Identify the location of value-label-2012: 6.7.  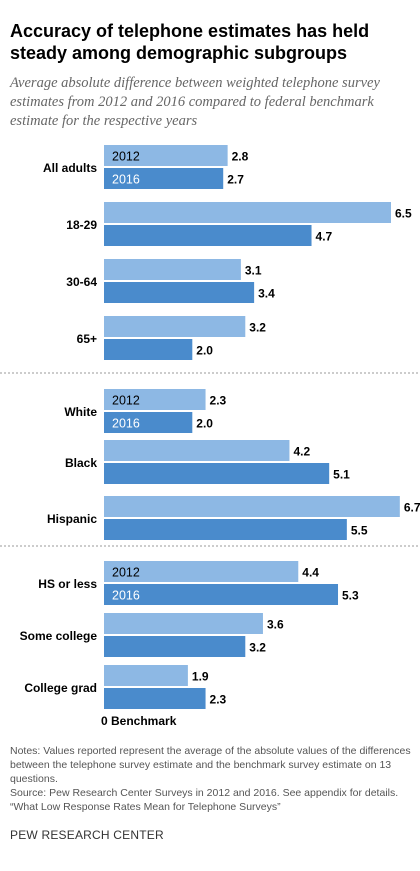
(412, 508).